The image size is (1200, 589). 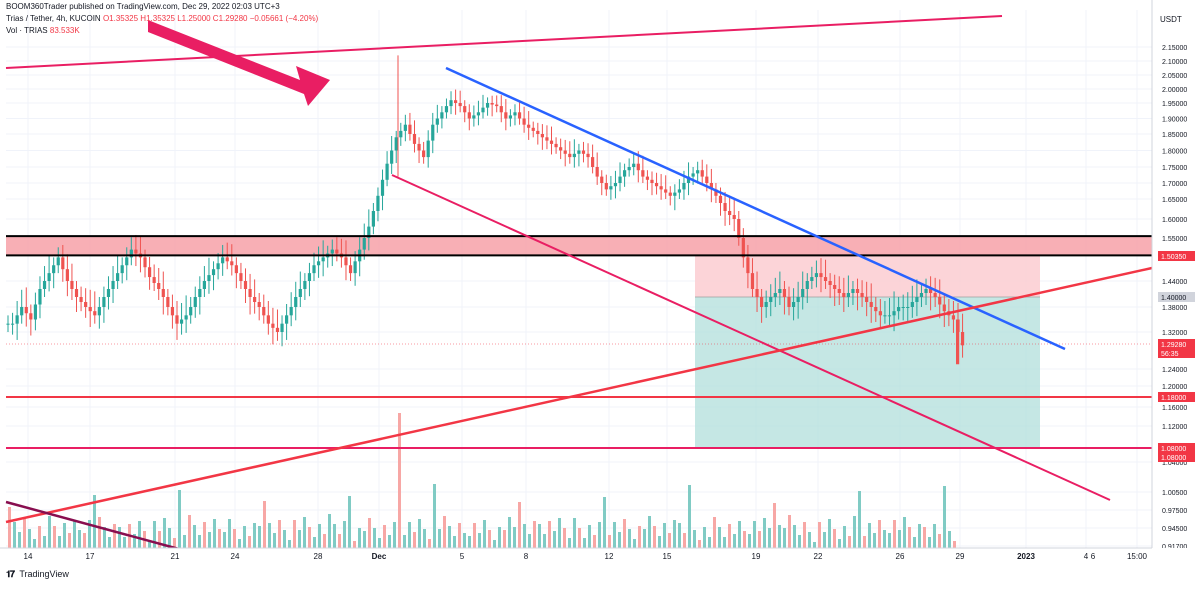 What do you see at coordinates (1173, 458) in the screenshot?
I see `price-label-text: 1.08000` at bounding box center [1173, 458].